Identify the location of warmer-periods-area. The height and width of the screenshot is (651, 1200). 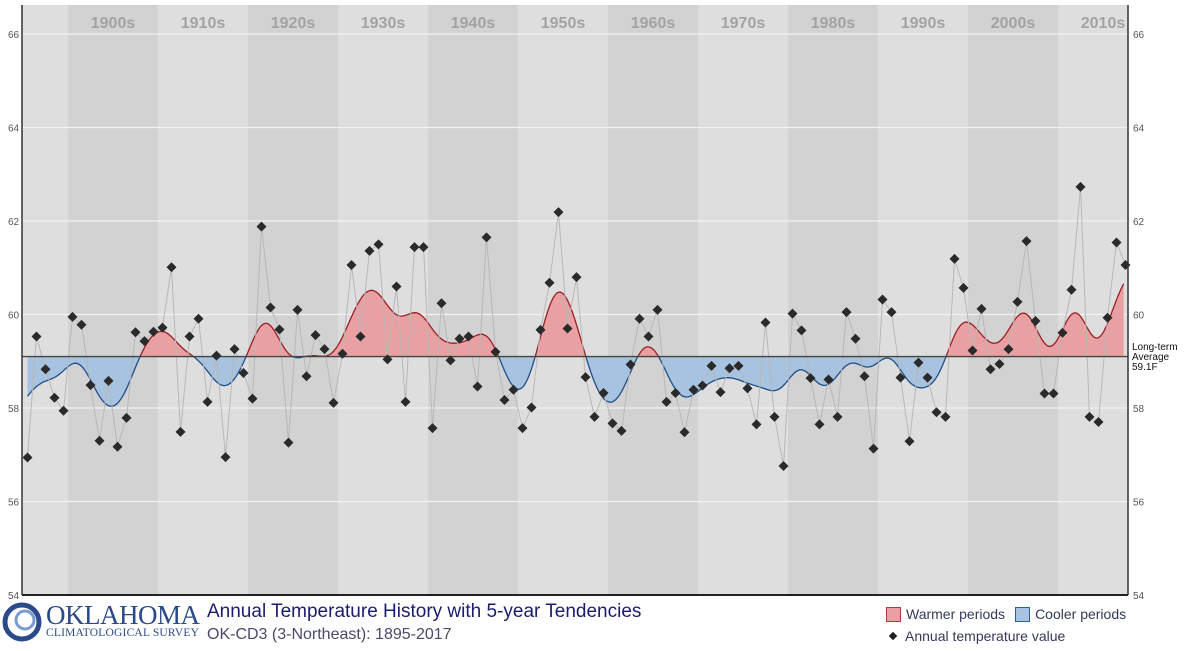
(575, 320).